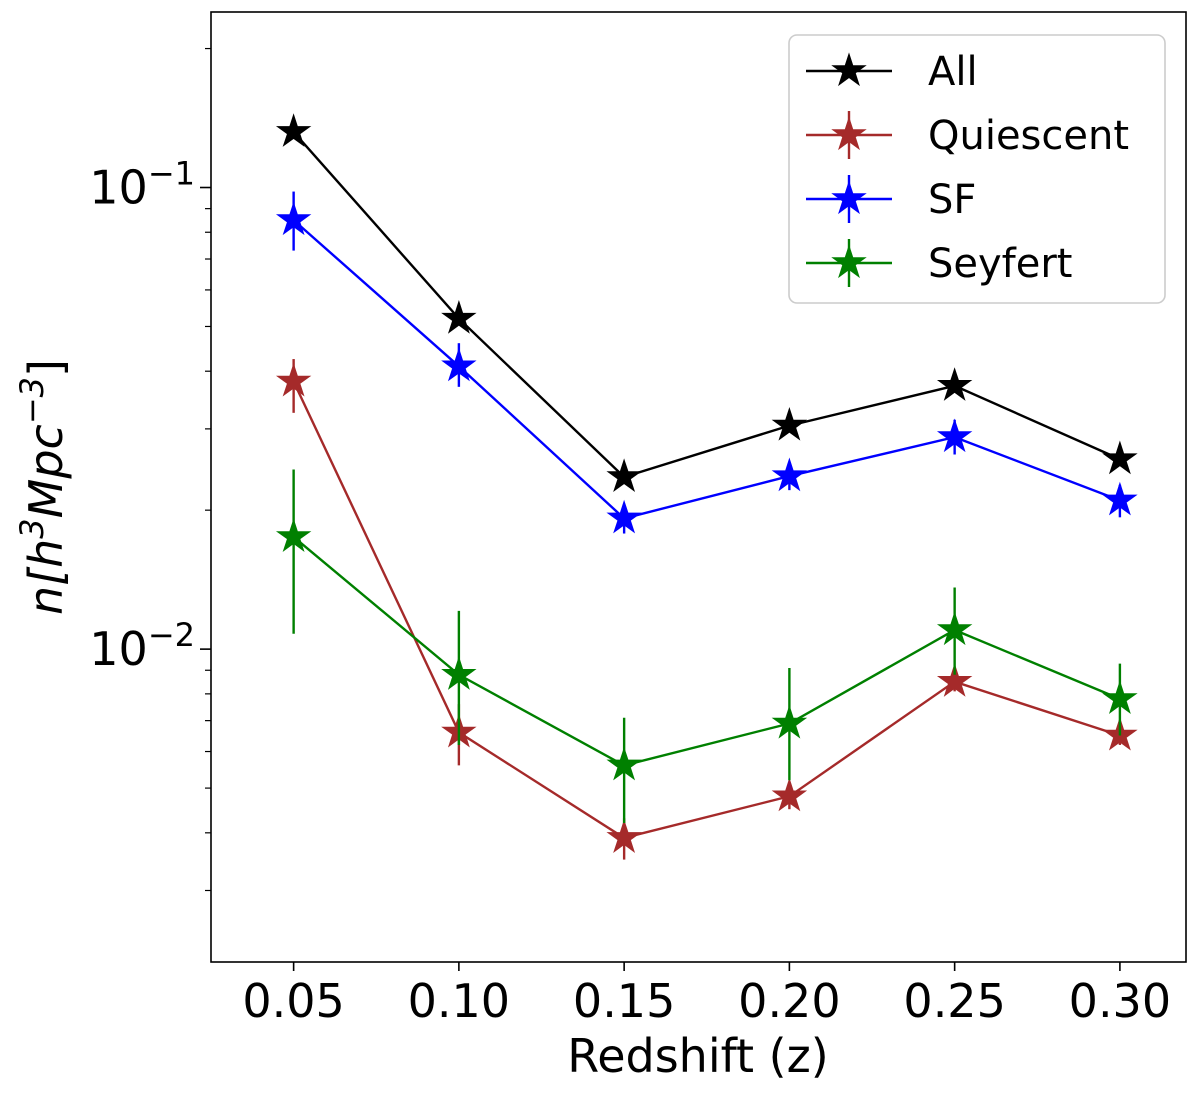 Image resolution: width=1200 pixels, height=1097 pixels. What do you see at coordinates (32, 528) in the screenshot?
I see `y-axis-label-exp1: 3` at bounding box center [32, 528].